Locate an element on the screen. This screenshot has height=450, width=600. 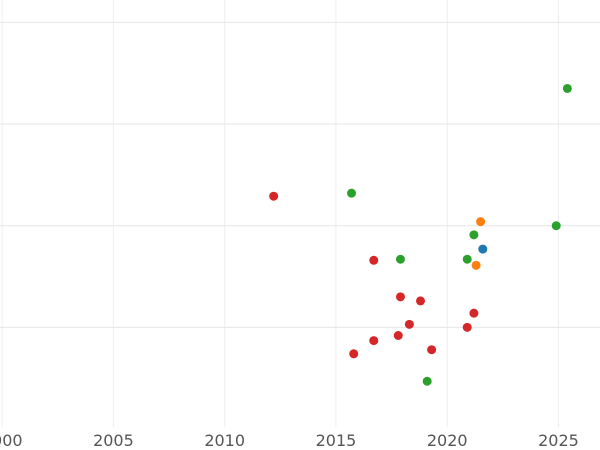
x-tick-label: 2015 is located at coordinates (336, 440).